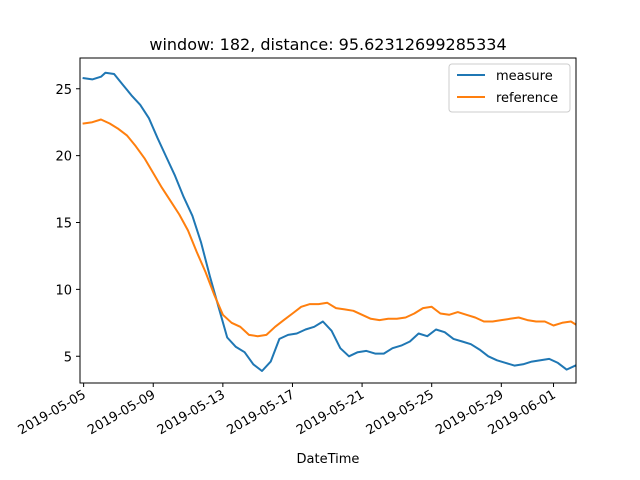  I want to click on y-tick-label: 20, so click(63, 157).